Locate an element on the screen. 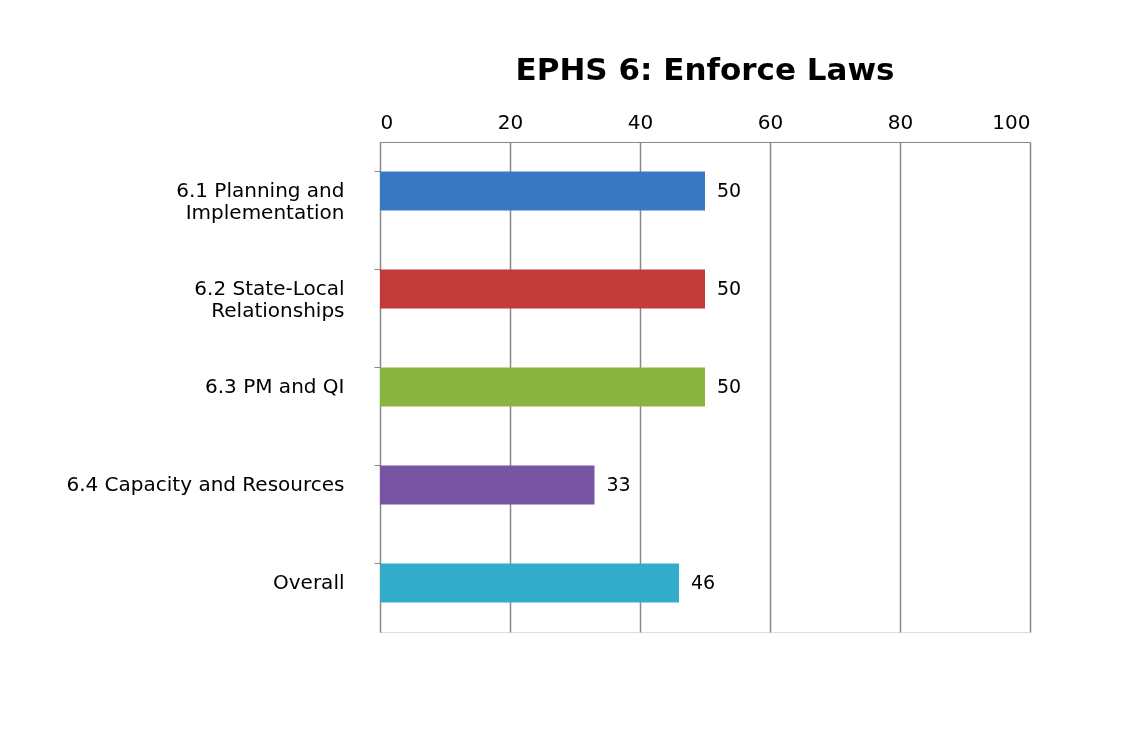 The width and height of the screenshot is (1133, 746). x-tick-label: 40 is located at coordinates (640, 121).